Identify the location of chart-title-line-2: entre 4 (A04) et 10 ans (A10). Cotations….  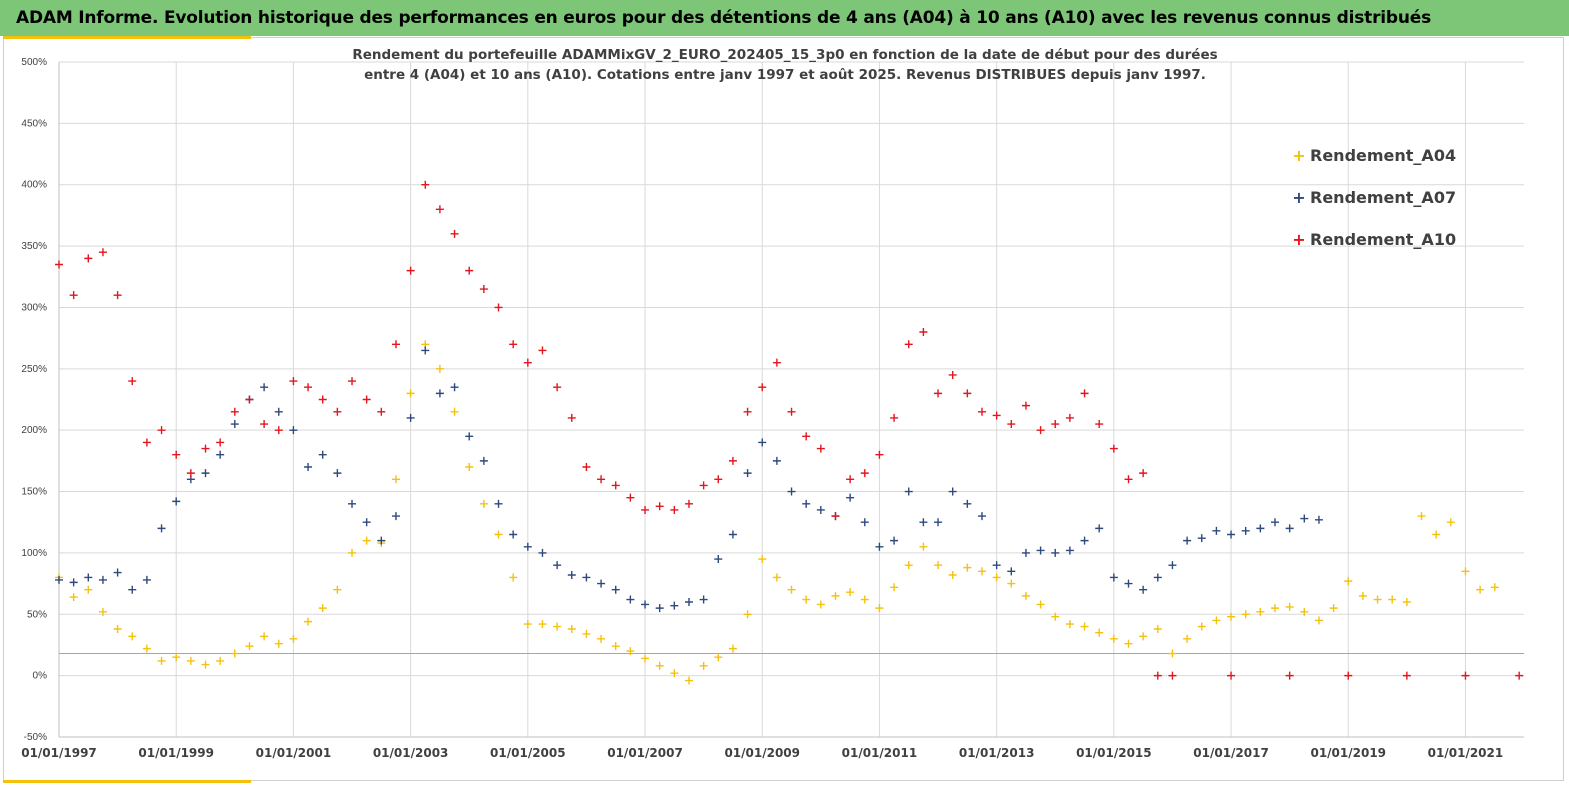
(785, 75).